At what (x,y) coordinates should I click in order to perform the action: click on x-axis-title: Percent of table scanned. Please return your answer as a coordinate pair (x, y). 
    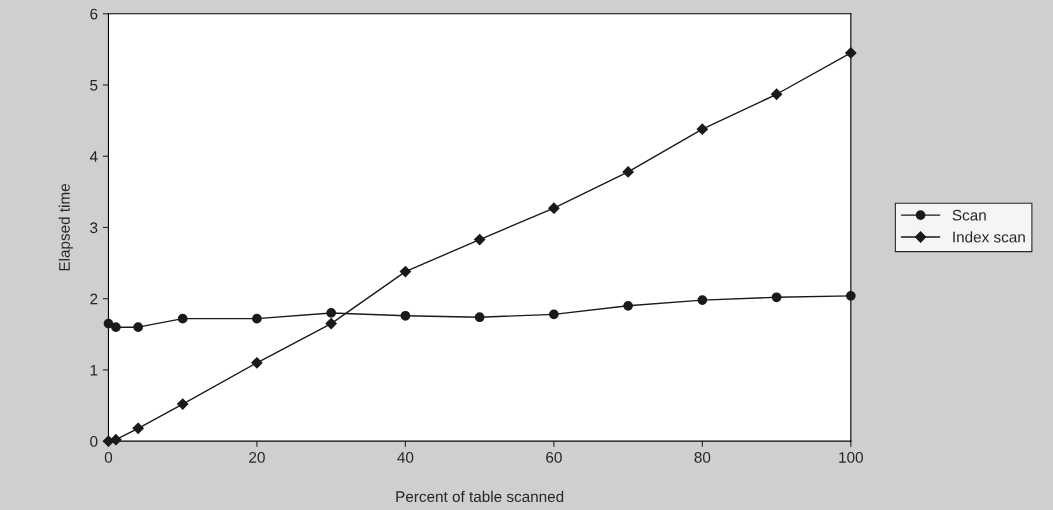
    Looking at the image, I should click on (480, 496).